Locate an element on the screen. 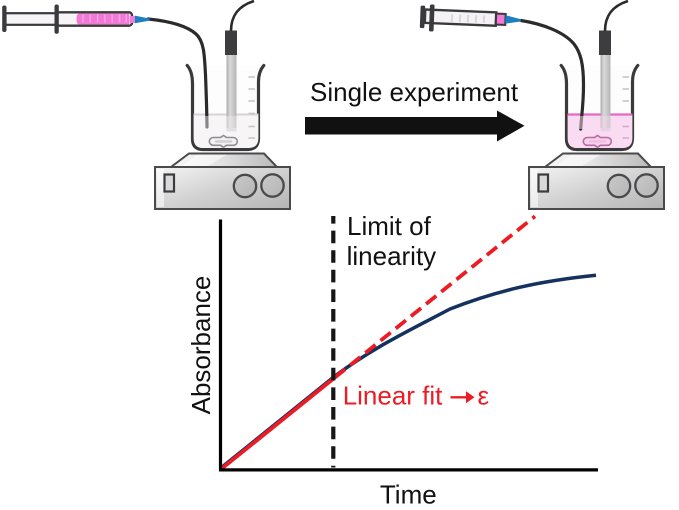  svg-text: Single experiment is located at coordinates (414, 92).